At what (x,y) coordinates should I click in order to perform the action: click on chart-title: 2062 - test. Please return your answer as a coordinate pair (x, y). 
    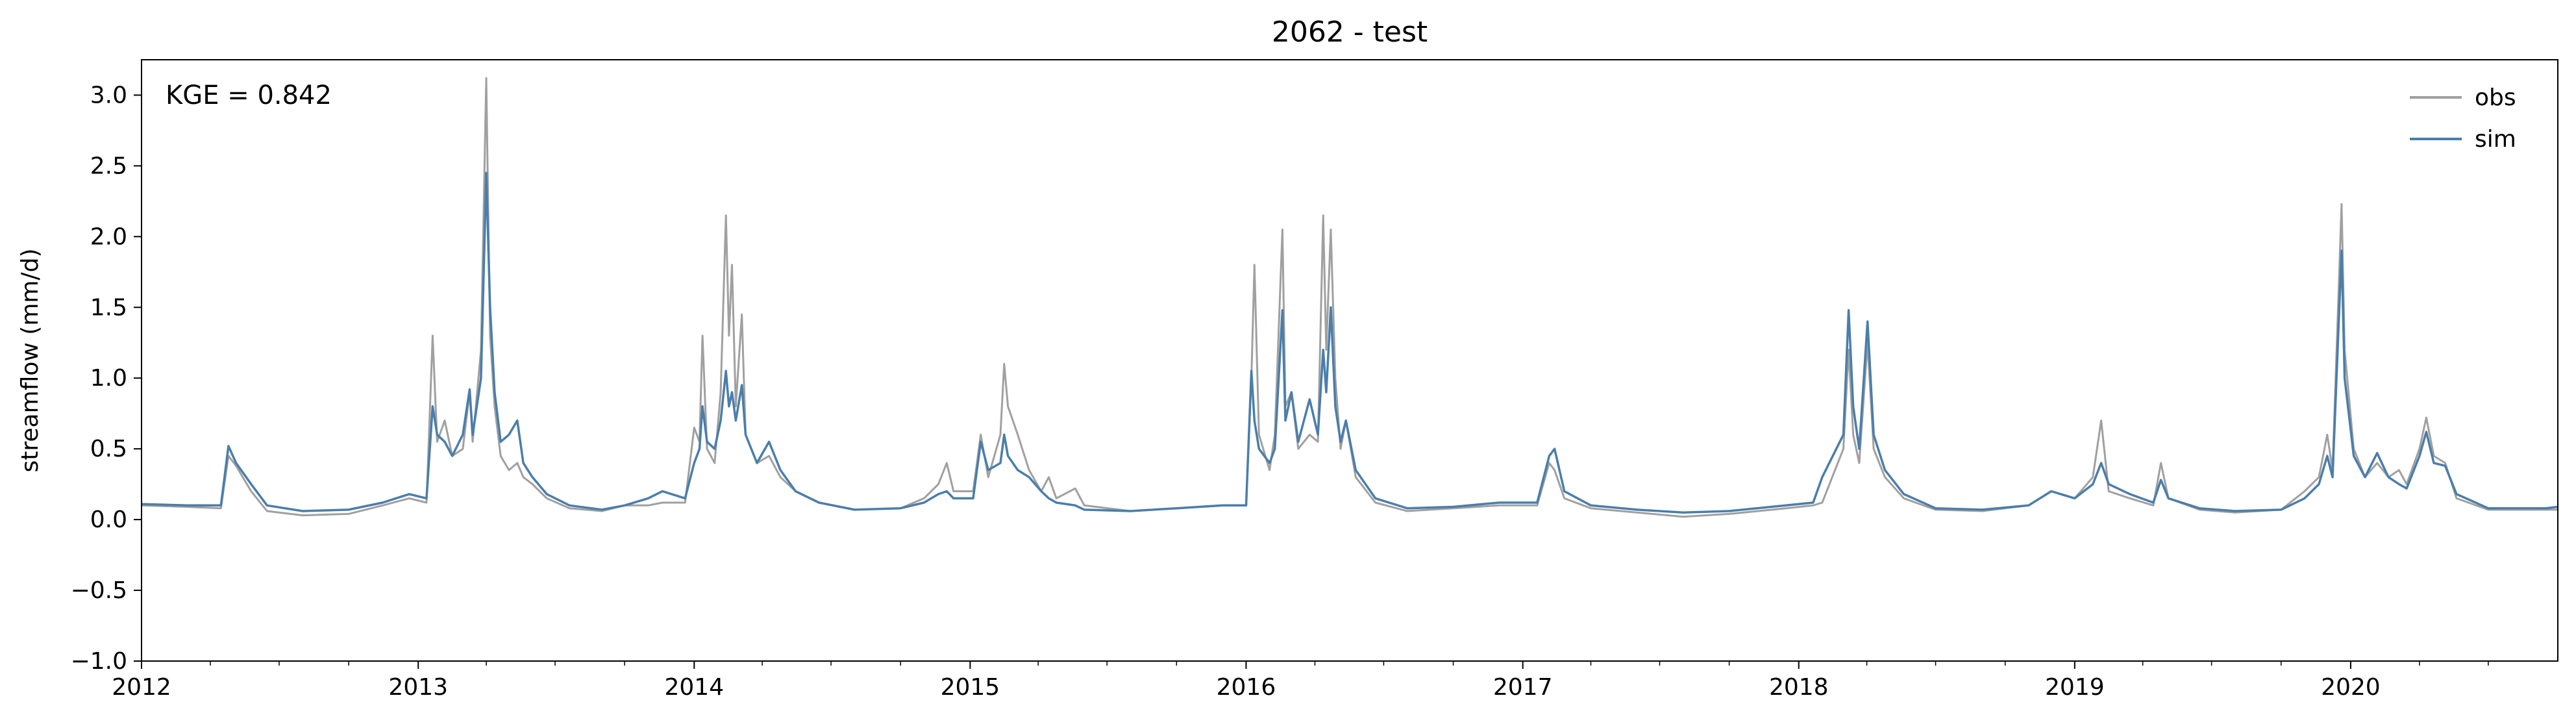
    Looking at the image, I should click on (1350, 32).